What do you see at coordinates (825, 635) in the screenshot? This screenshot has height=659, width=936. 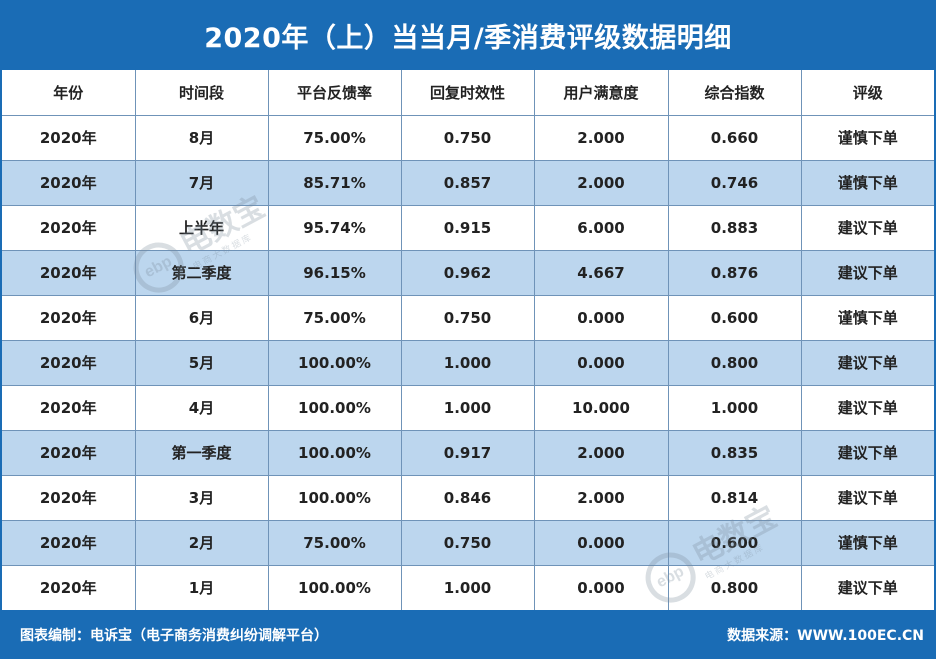 I see `footer-source: 数据来源：WWW.100EC.CN` at bounding box center [825, 635].